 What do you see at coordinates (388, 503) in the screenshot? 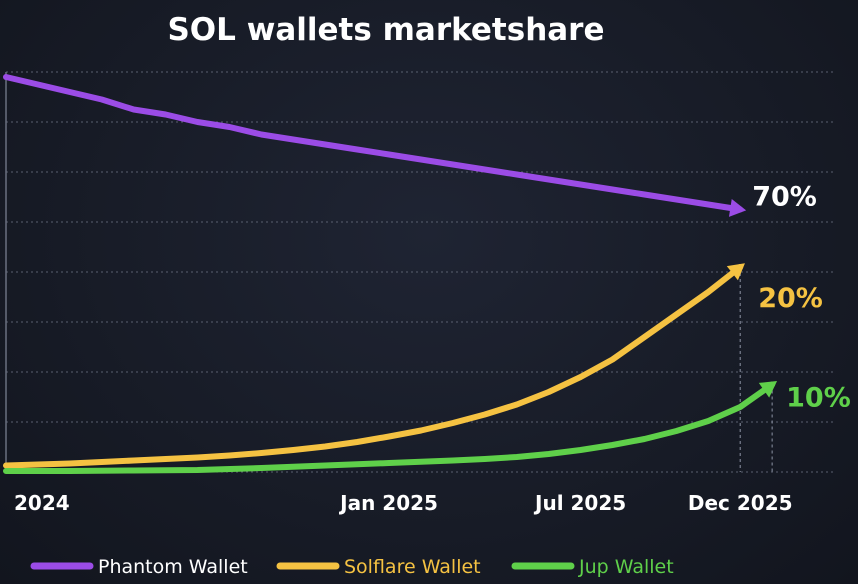
I see `x-tick-label: Jan 2025` at bounding box center [388, 503].